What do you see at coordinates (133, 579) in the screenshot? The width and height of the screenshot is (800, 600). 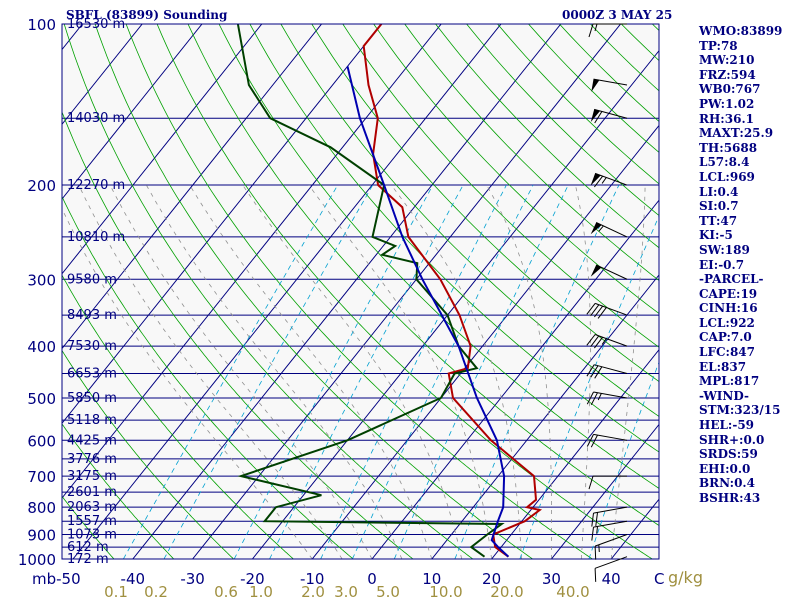 I see `temperature-tick-label: -40` at bounding box center [133, 579].